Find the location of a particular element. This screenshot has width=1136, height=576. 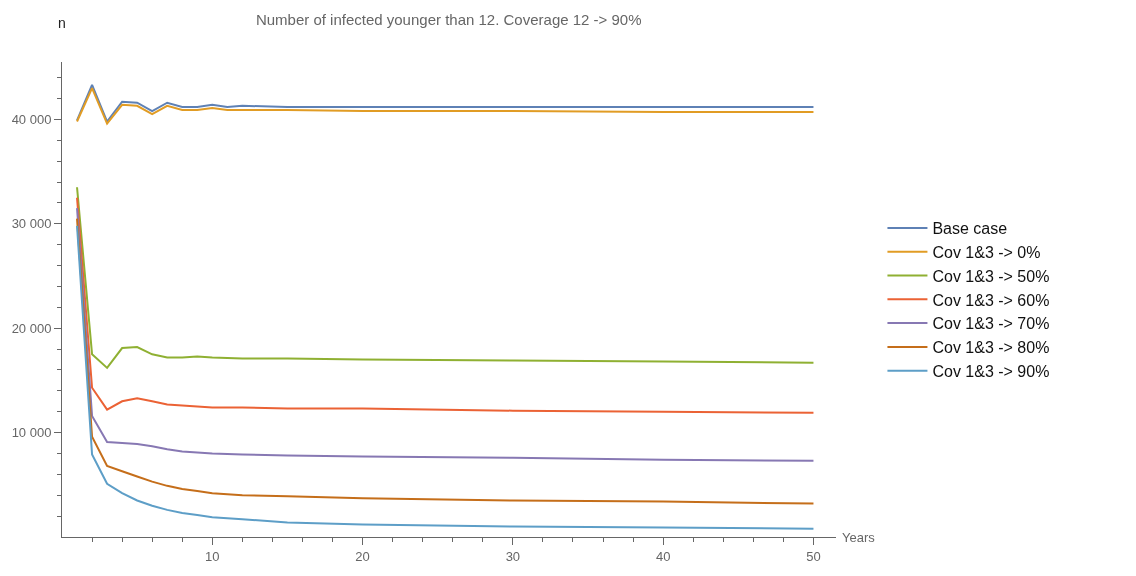

legend-label: Base case is located at coordinates (970, 229).